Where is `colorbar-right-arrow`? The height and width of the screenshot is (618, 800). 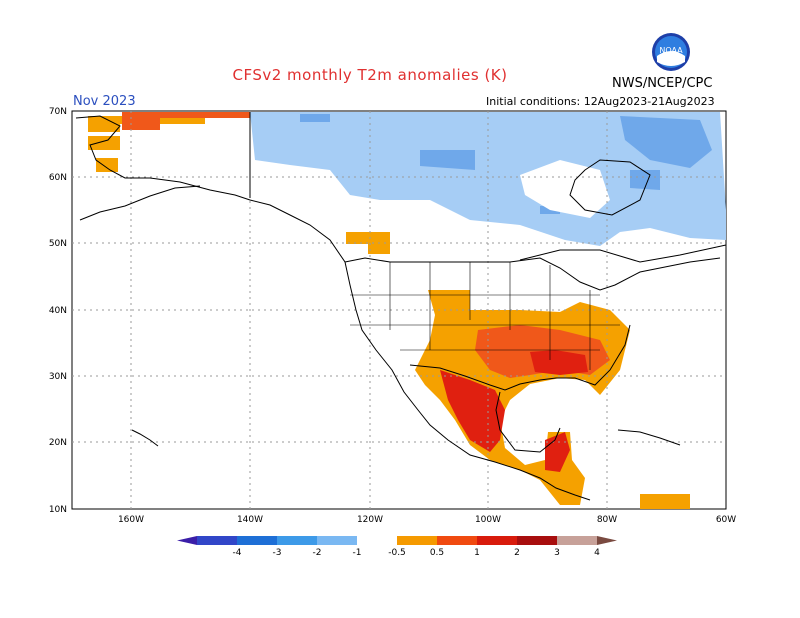
colorbar-right-arrow is located at coordinates (607, 540).